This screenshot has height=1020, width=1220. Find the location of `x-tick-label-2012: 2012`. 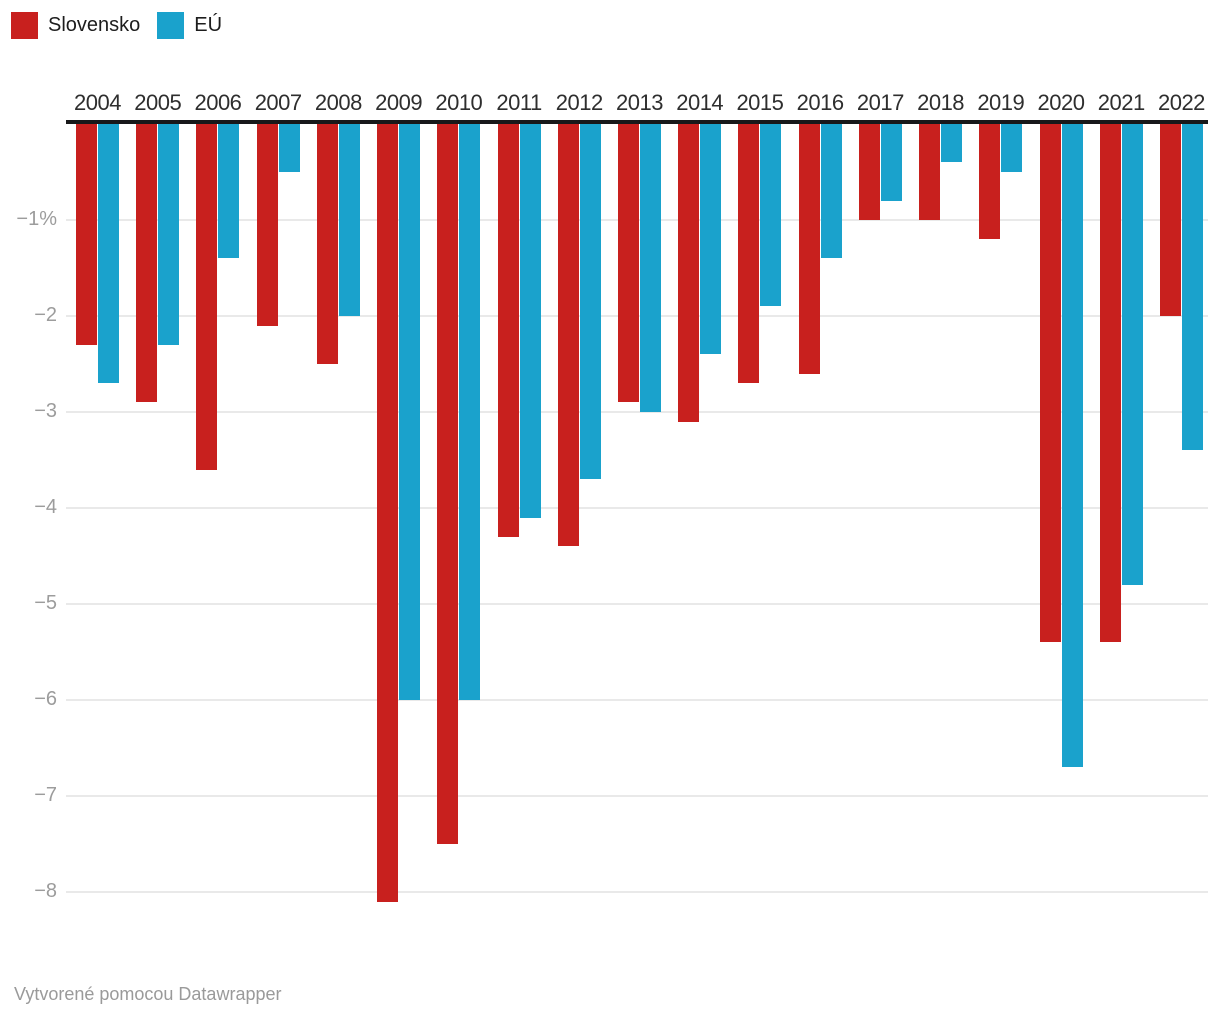

x-tick-label-2012: 2012 is located at coordinates (579, 102).